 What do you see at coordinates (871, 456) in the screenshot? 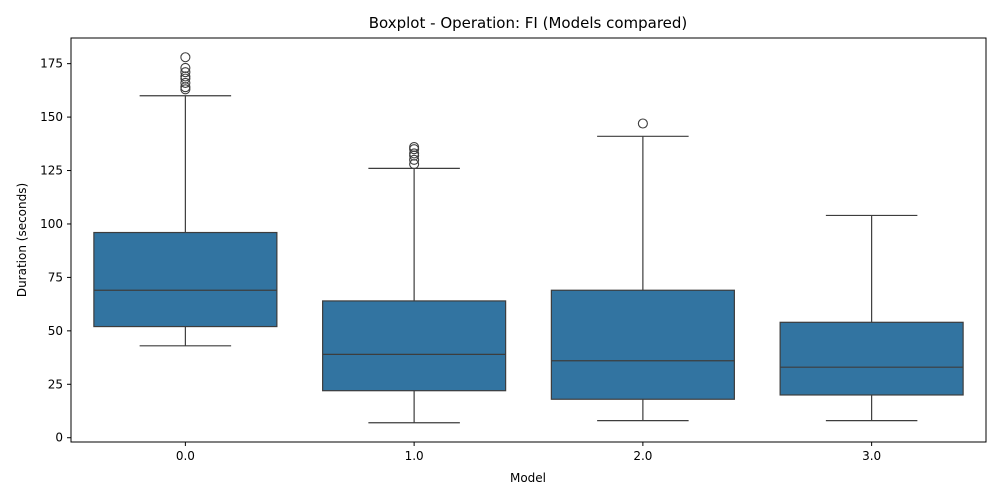
I see `x-tick-label: 3.0` at bounding box center [871, 456].